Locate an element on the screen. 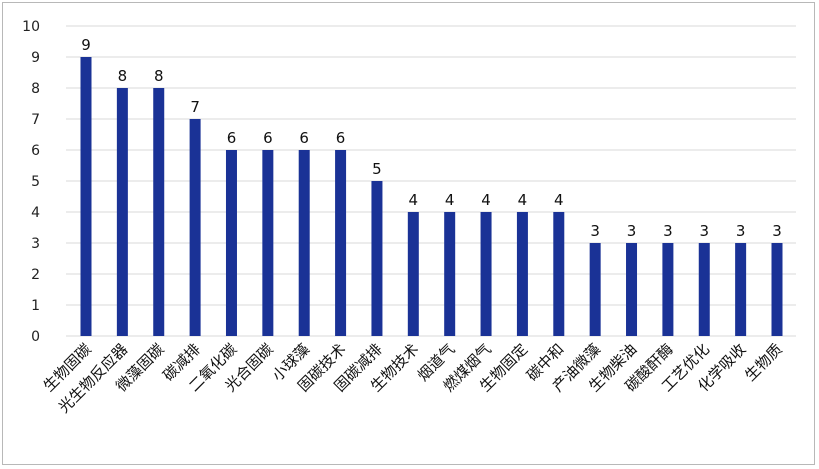  data-label: 7 is located at coordinates (195, 107).